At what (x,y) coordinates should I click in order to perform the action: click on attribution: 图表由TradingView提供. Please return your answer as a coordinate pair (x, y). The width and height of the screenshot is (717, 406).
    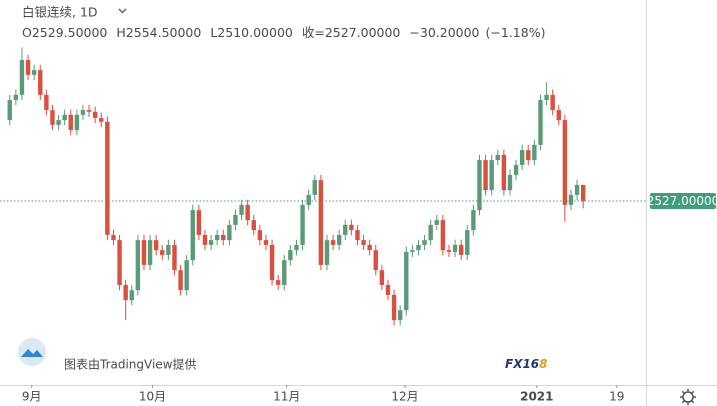
    Looking at the image, I should click on (107, 355).